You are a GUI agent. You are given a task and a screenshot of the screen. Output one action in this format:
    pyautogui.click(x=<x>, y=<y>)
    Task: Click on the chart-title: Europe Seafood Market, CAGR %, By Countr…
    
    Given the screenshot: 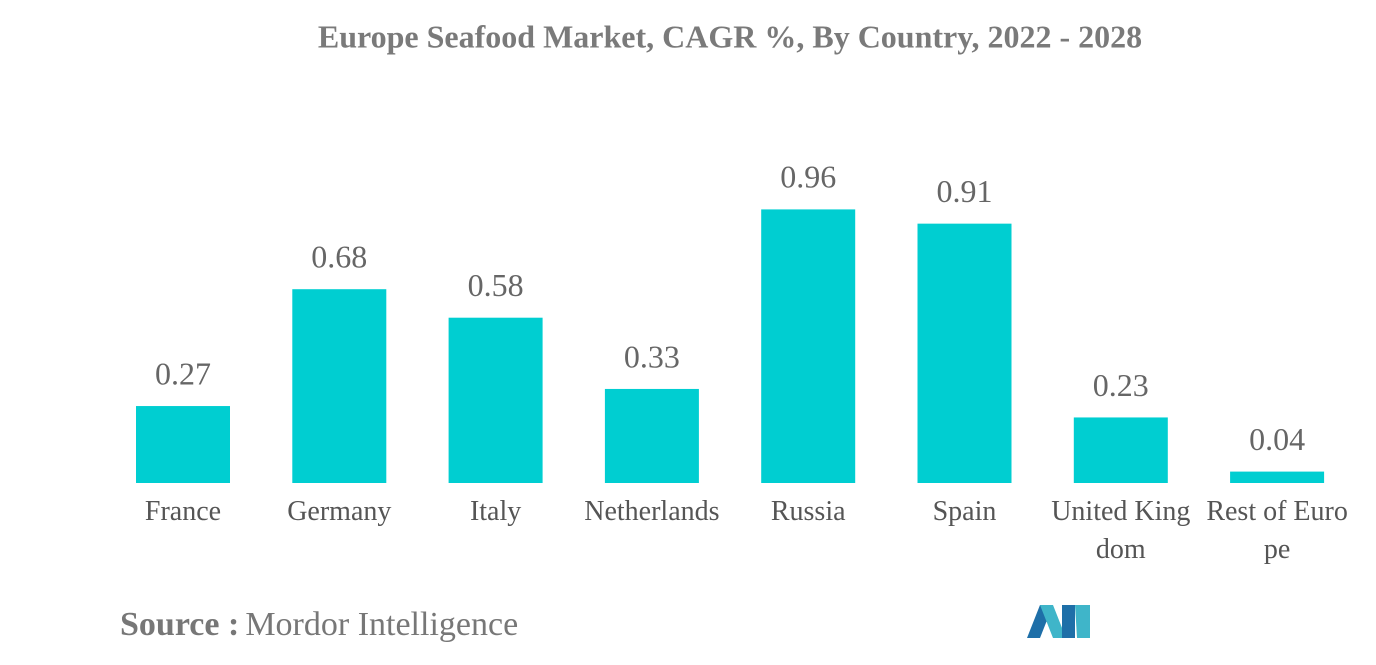 What is the action you would take?
    pyautogui.click(x=730, y=36)
    